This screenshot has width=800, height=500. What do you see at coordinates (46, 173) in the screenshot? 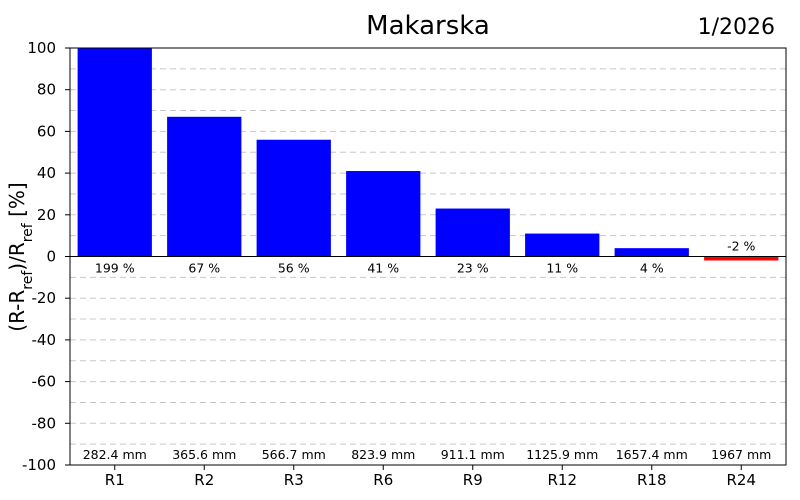
I see `y-tick-label: 40` at bounding box center [46, 173].